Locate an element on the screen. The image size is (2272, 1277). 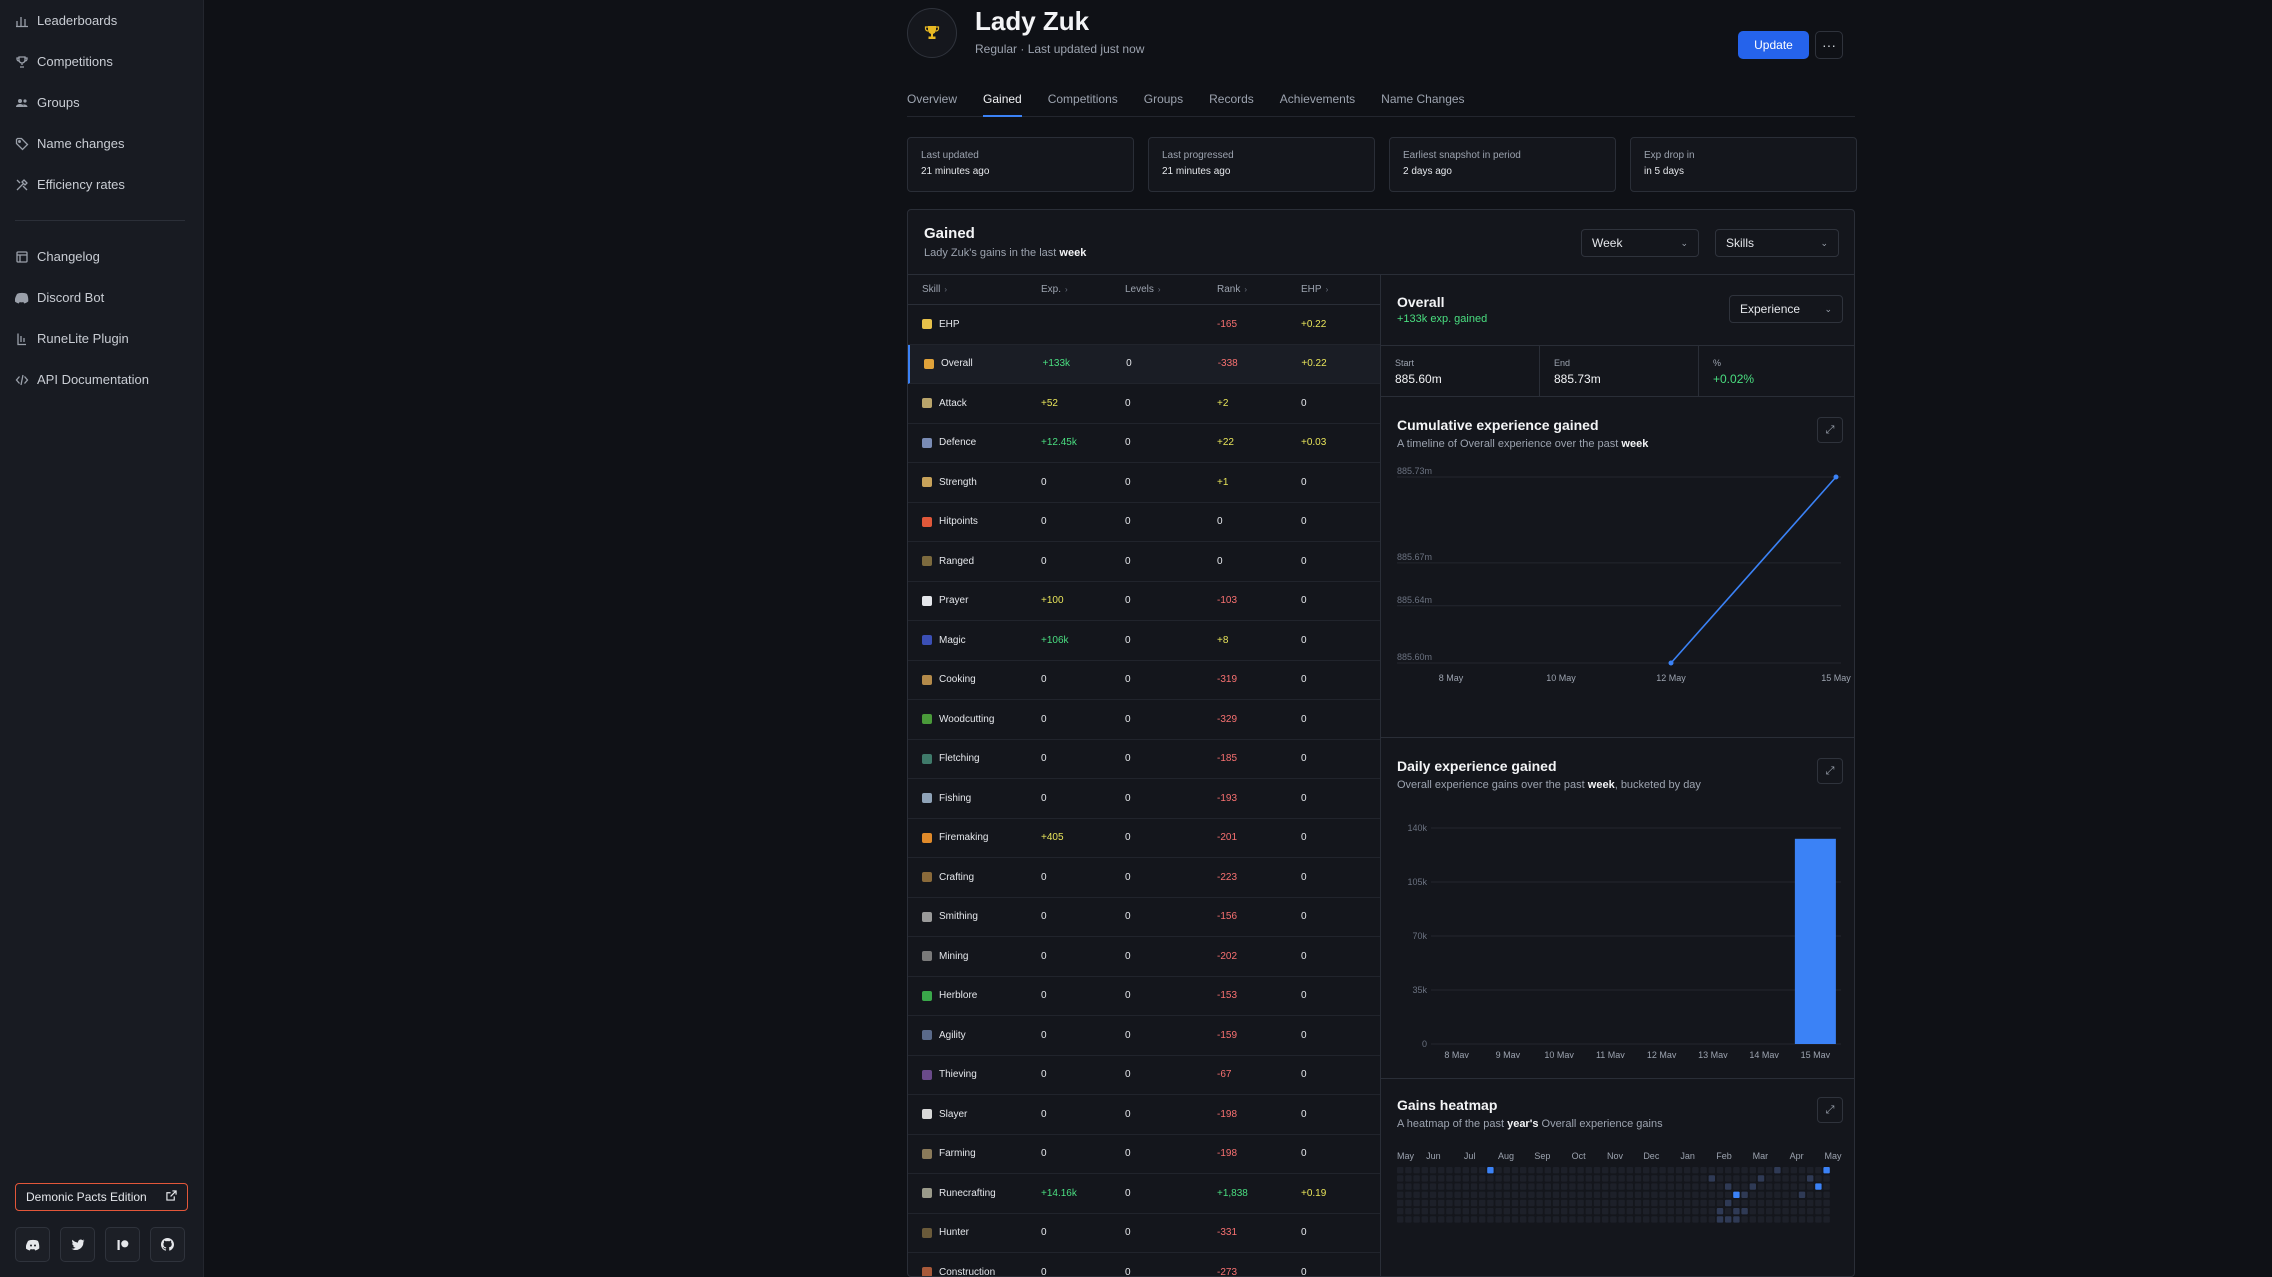
sidebar-item-leaderboards: Leaderboards is located at coordinates (101, 20).